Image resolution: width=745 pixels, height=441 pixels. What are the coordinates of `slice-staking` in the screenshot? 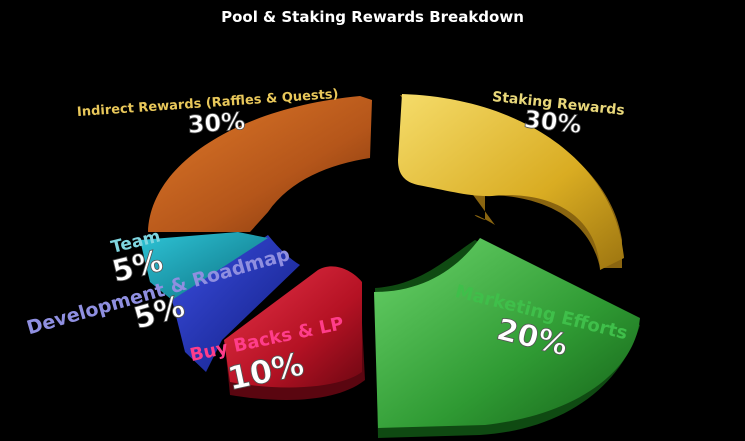 It's located at (511, 182).